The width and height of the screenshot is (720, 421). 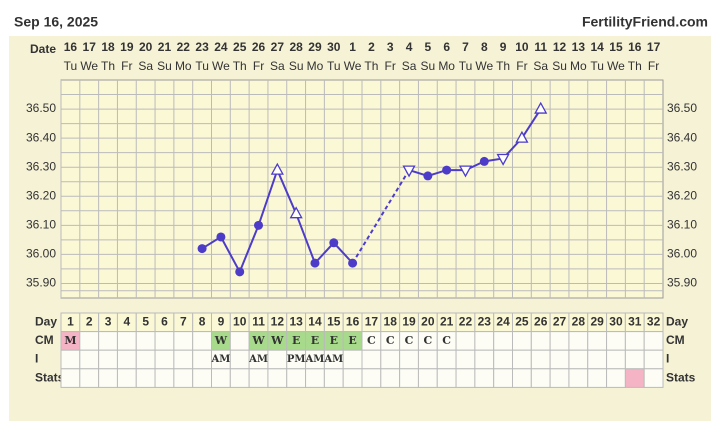 What do you see at coordinates (296, 47) in the screenshot?
I see `date-label: 28` at bounding box center [296, 47].